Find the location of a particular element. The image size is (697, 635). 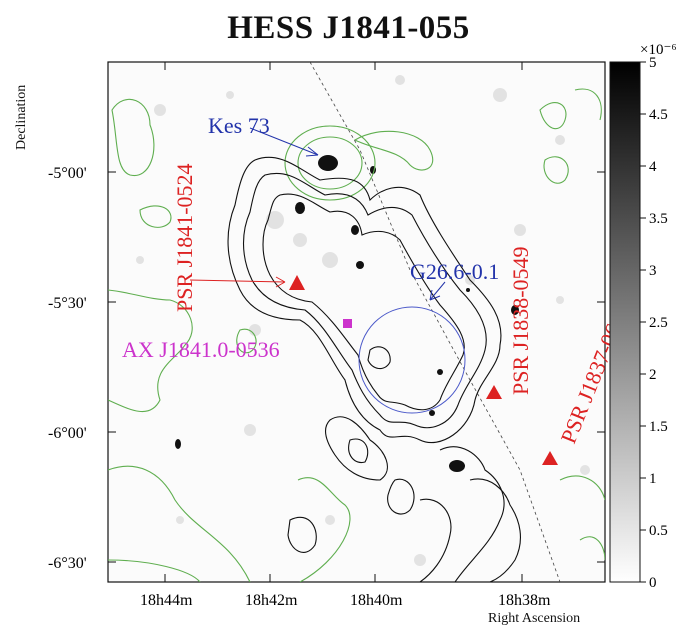

colorbar-ticks: 5 4.5 4 3.5 3 2.5 2 1.5 1 0.5 0 is located at coordinates (654, 323).